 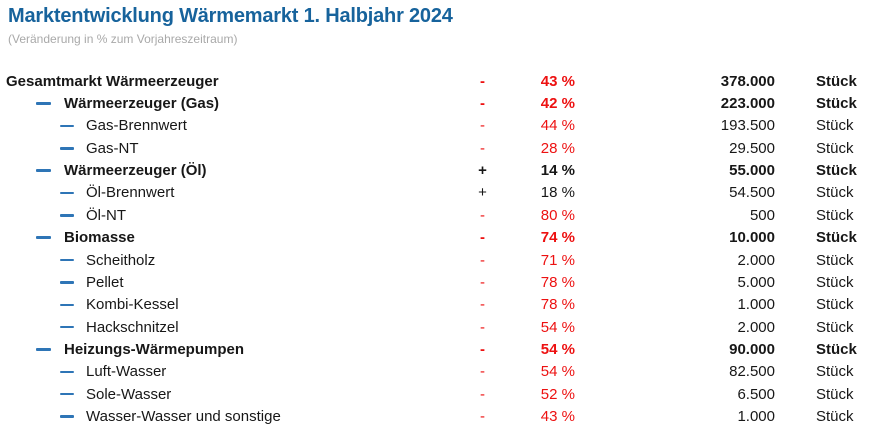 I want to click on row-label-cell: Scheitholz, so click(x=233, y=260).